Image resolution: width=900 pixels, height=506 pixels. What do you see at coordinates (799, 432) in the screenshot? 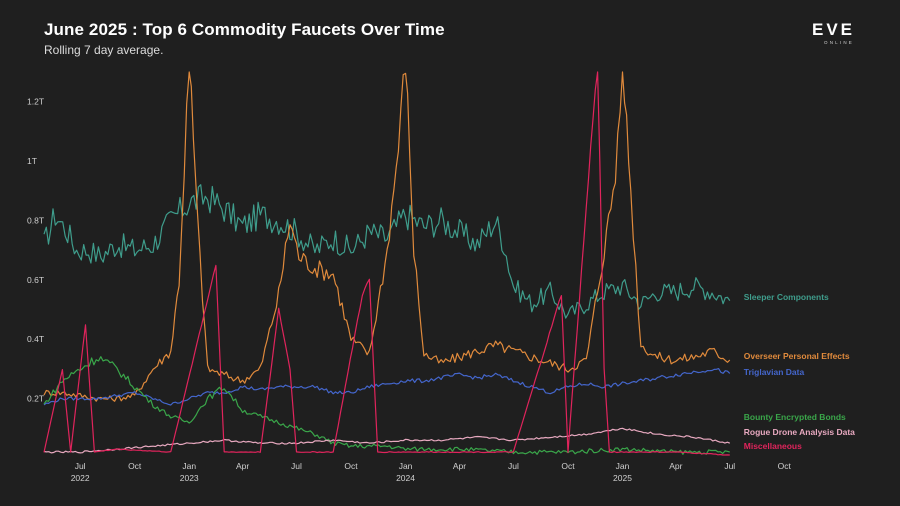
I see `series-label: Rogue Drone Analysis Data` at bounding box center [799, 432].